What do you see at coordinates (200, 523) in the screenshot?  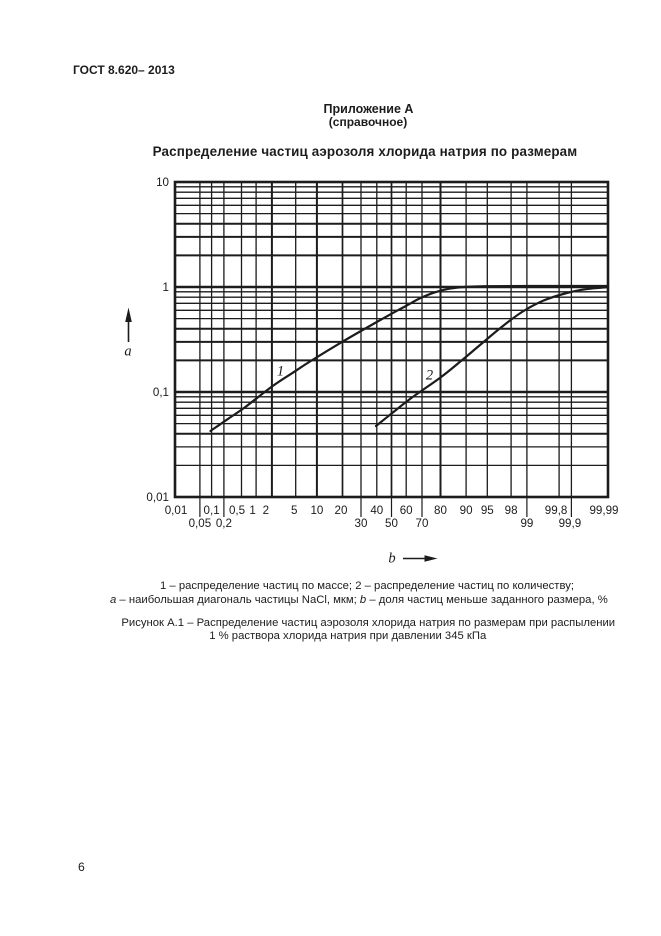 I see `svg-text: 0,05` at bounding box center [200, 523].